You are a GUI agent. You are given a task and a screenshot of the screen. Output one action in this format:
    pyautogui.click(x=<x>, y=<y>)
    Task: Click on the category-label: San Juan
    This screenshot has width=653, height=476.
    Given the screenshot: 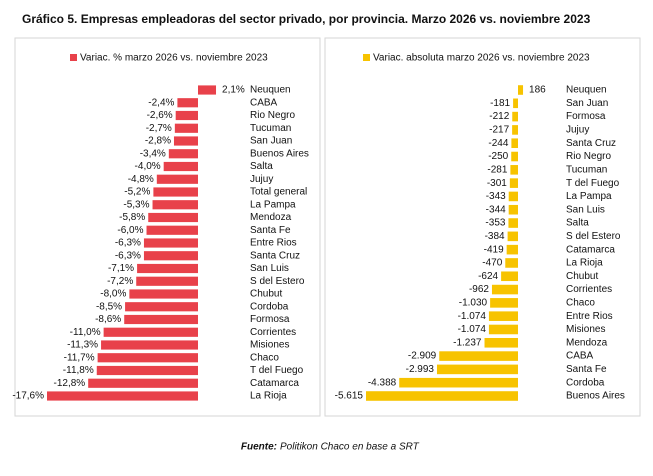 What is the action you would take?
    pyautogui.click(x=587, y=103)
    